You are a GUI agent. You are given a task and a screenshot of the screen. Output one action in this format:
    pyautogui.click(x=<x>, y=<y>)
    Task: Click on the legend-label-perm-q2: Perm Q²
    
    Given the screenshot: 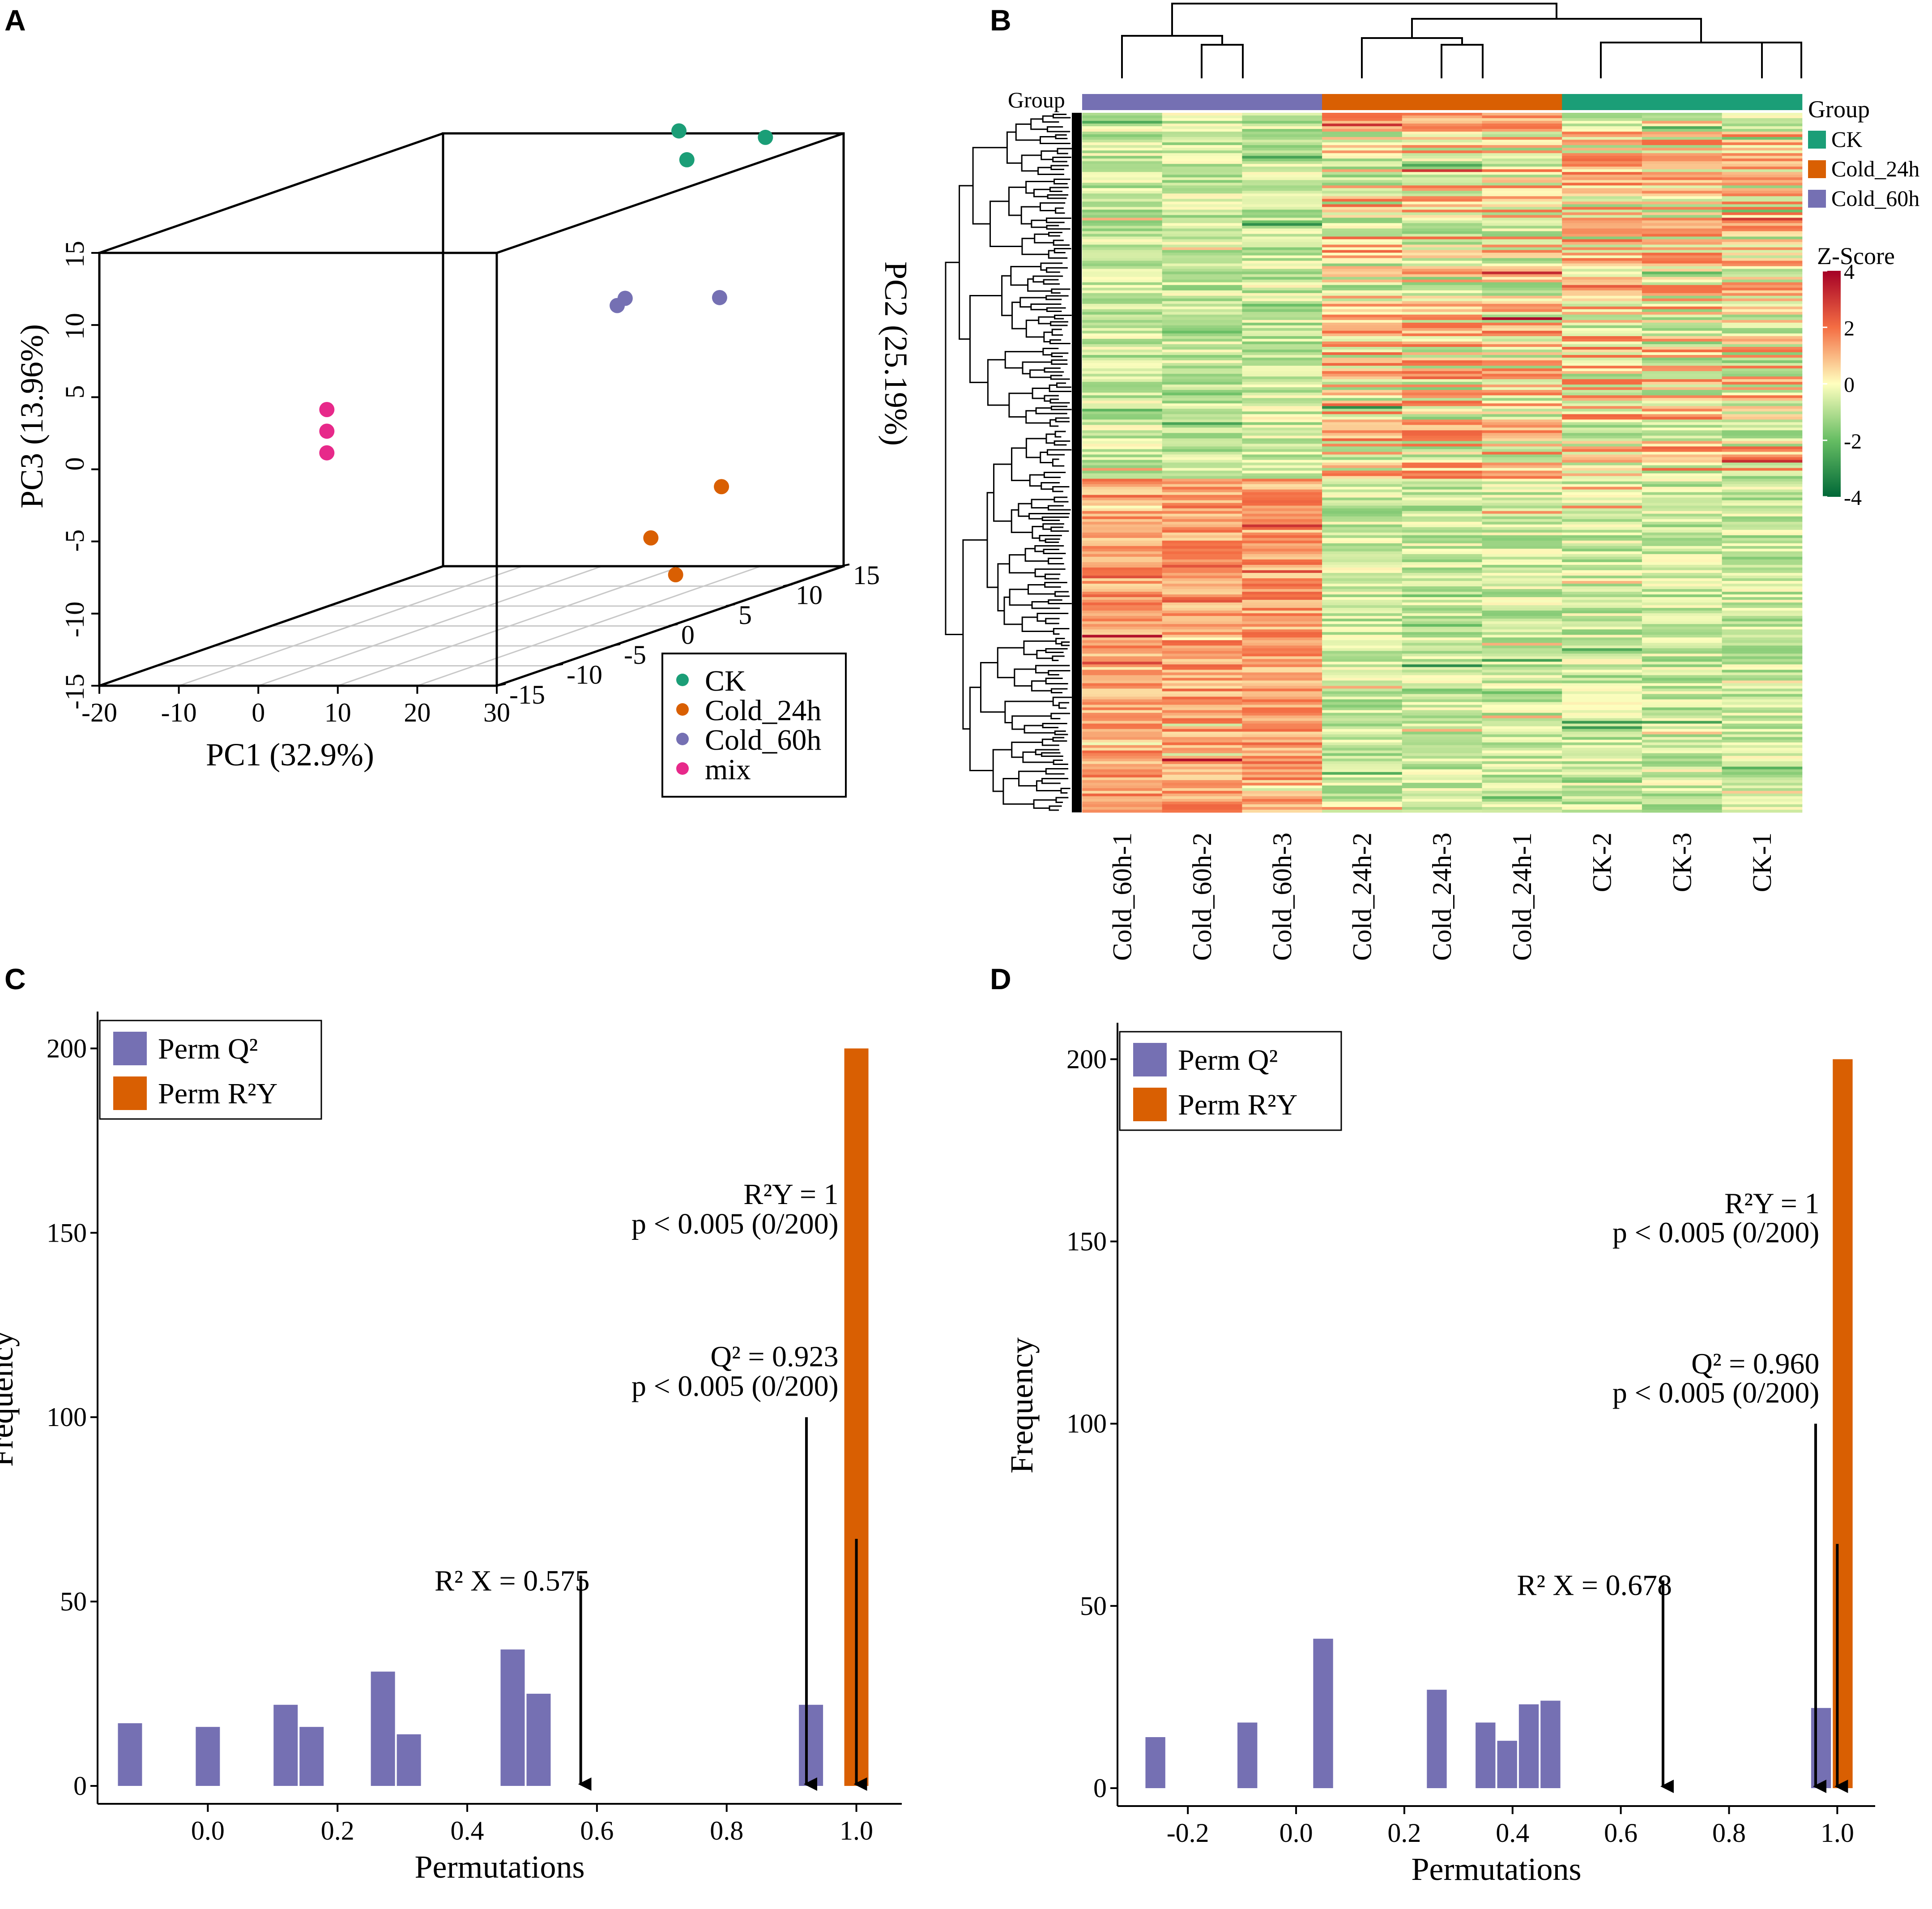 What is the action you would take?
    pyautogui.click(x=208, y=1049)
    